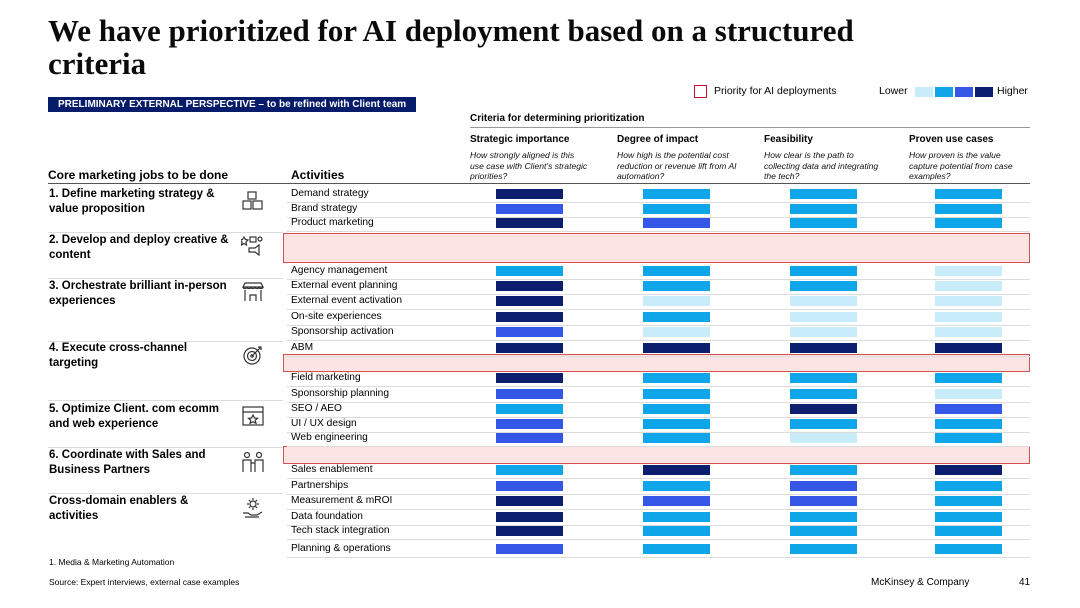 This screenshot has width=1080, height=608. I want to click on activity-label: Agency management, so click(339, 270).